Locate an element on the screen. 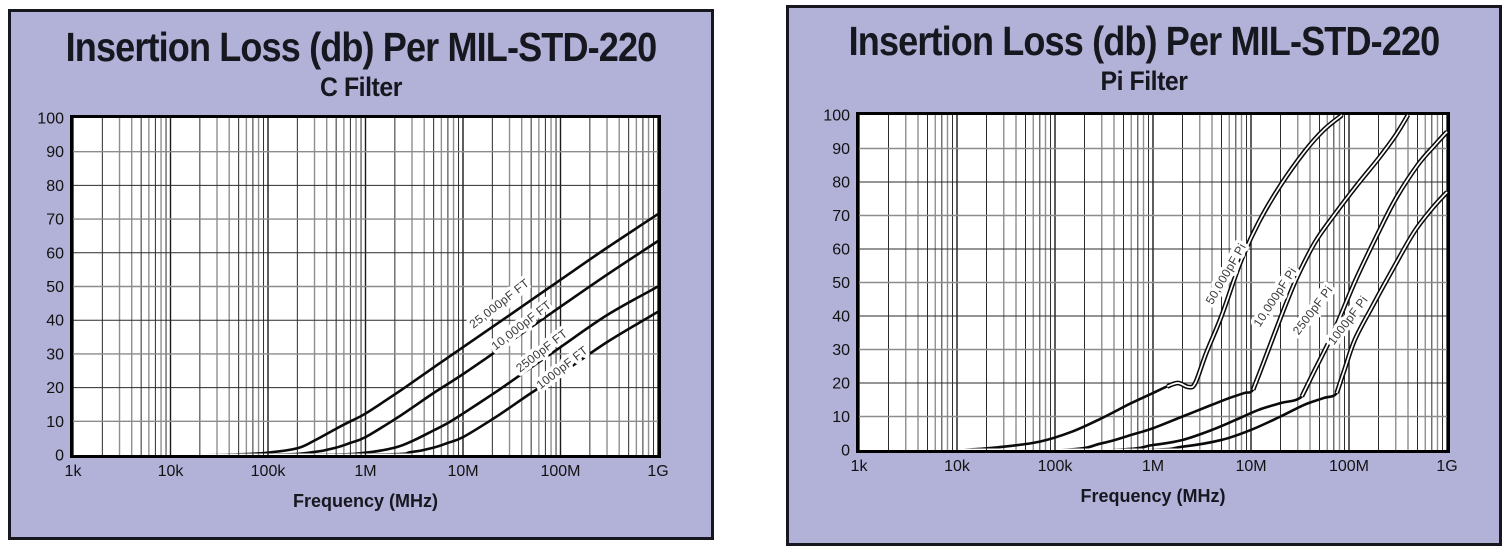 Image resolution: width=1509 pixels, height=558 pixels. curves-layer is located at coordinates (432, 333).